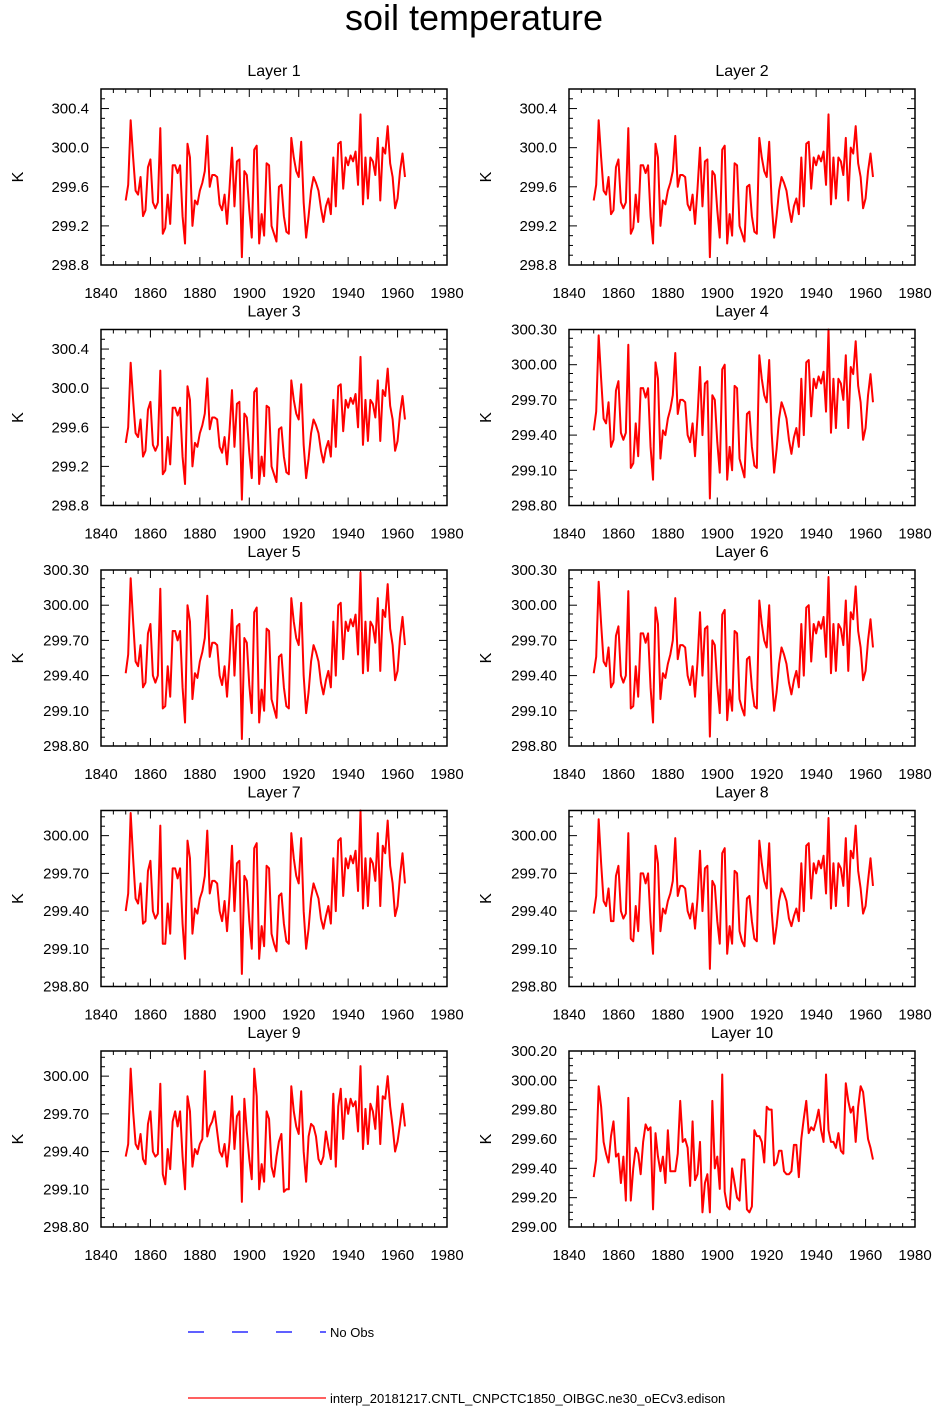 The height and width of the screenshot is (1406, 938). What do you see at coordinates (199, 774) in the screenshot?
I see `layer-5-xtick-label: 1880` at bounding box center [199, 774].